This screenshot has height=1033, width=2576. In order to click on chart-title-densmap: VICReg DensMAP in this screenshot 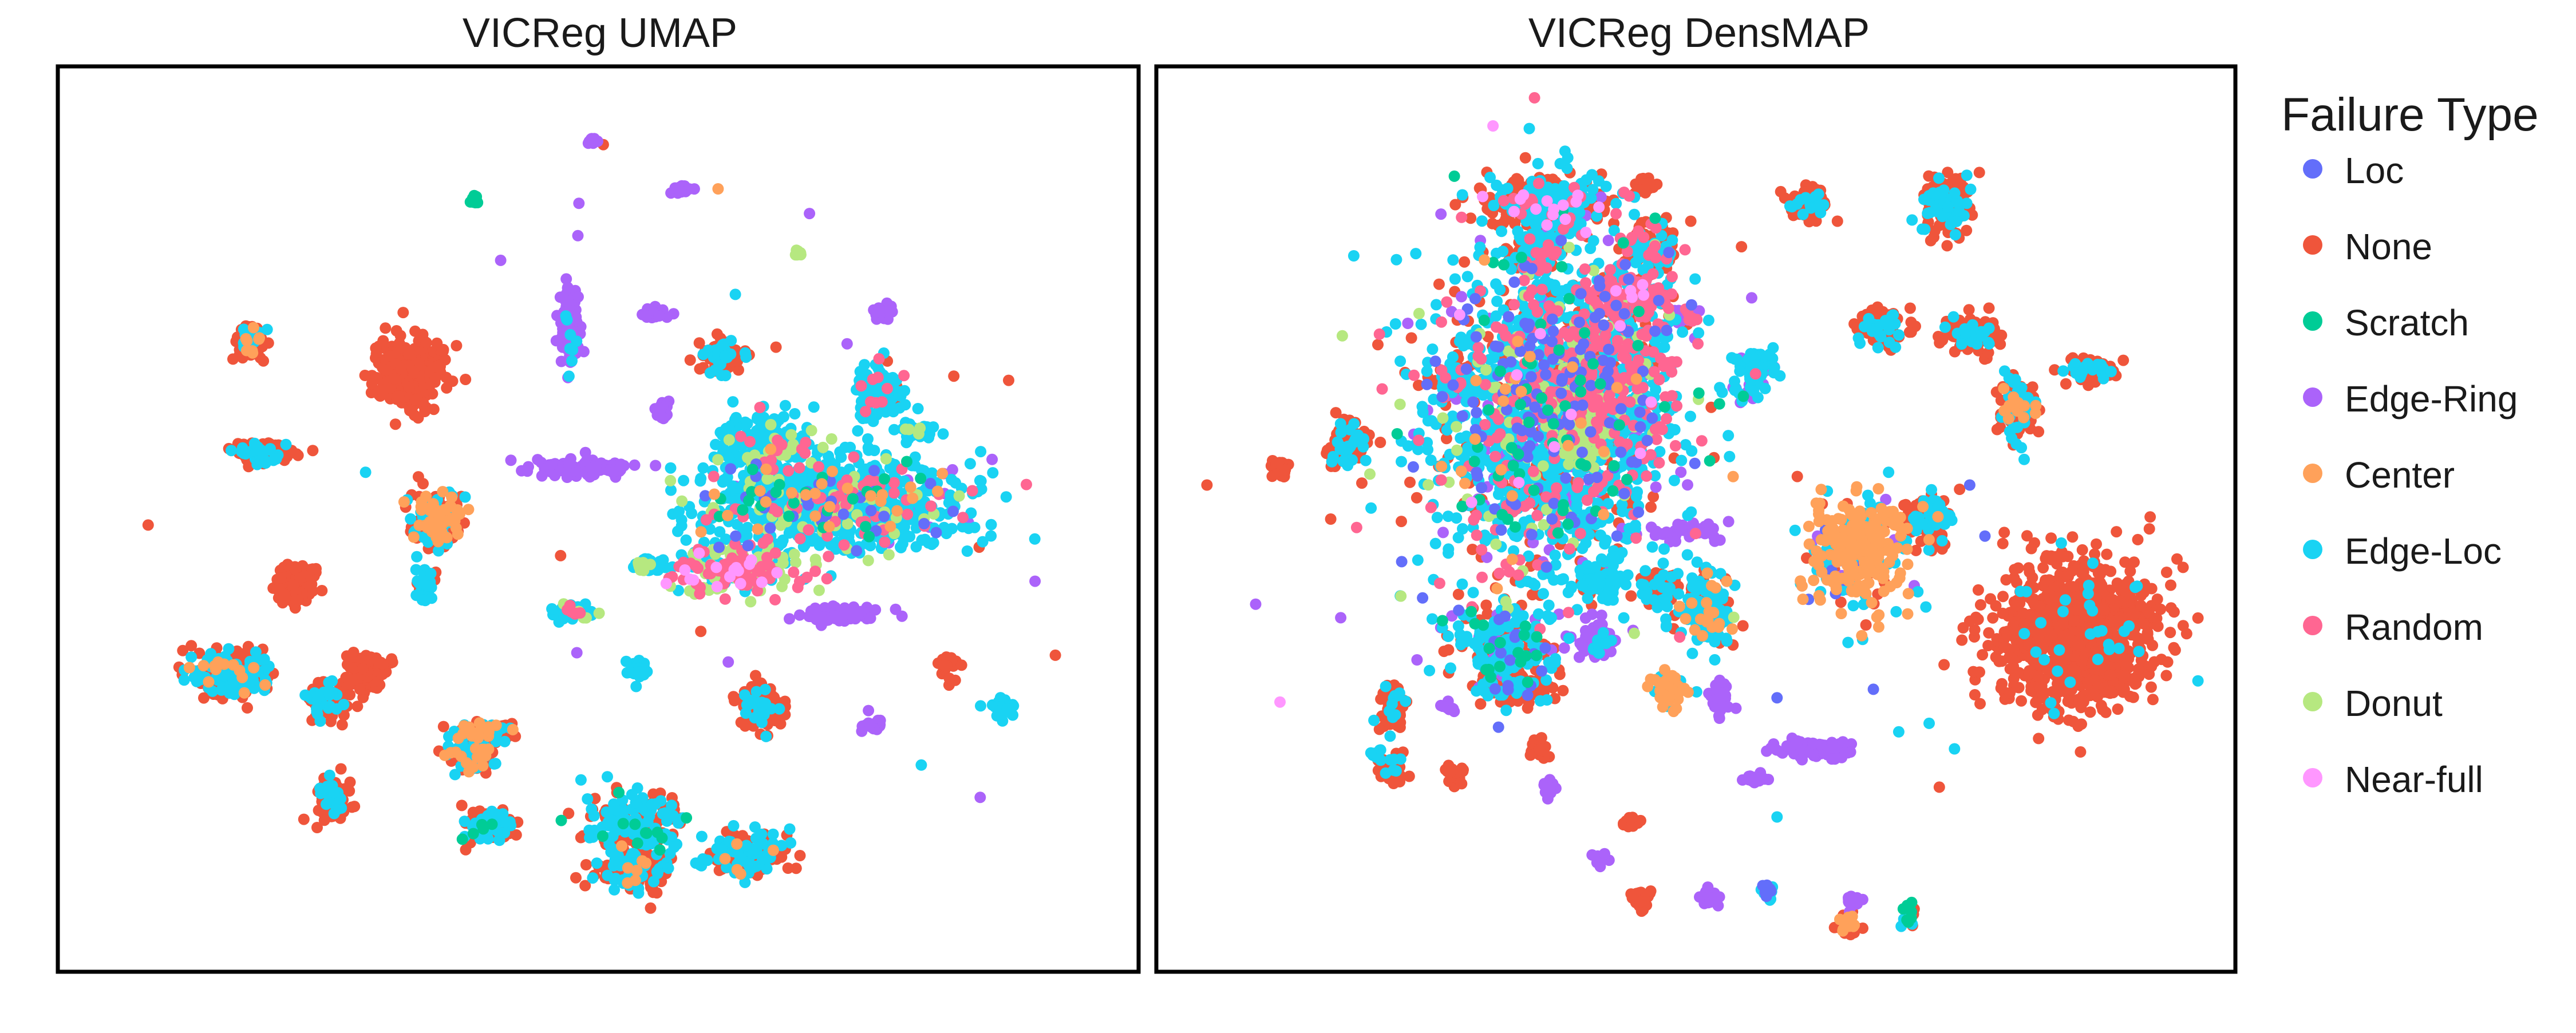, I will do `click(1699, 33)`.